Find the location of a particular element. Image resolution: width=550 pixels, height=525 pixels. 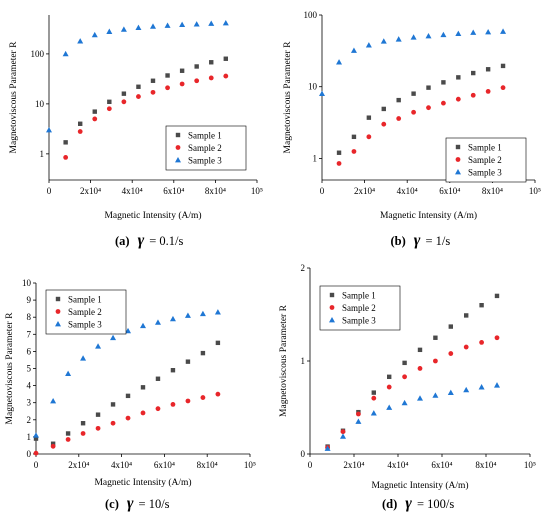

x-tick-label: 0 is located at coordinates (322, 191).